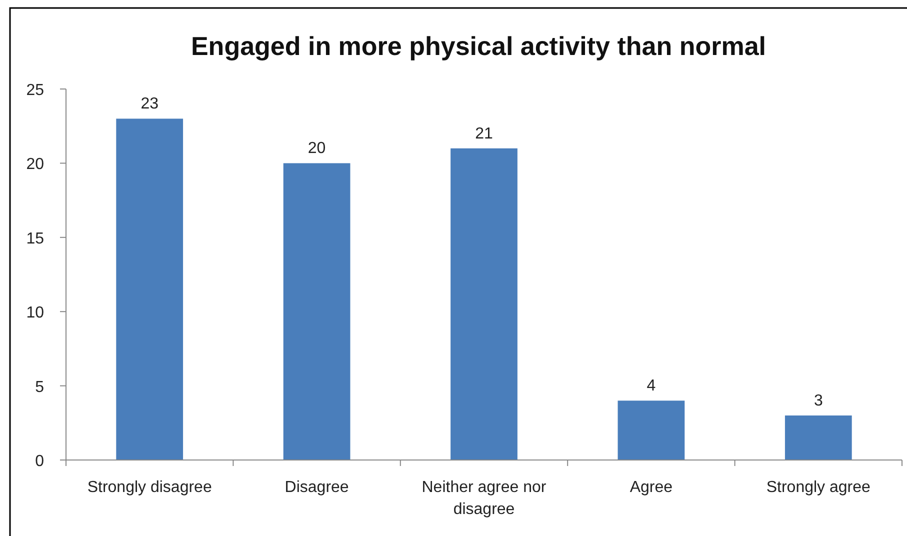  I want to click on x-tick-label: Agree, so click(651, 487).